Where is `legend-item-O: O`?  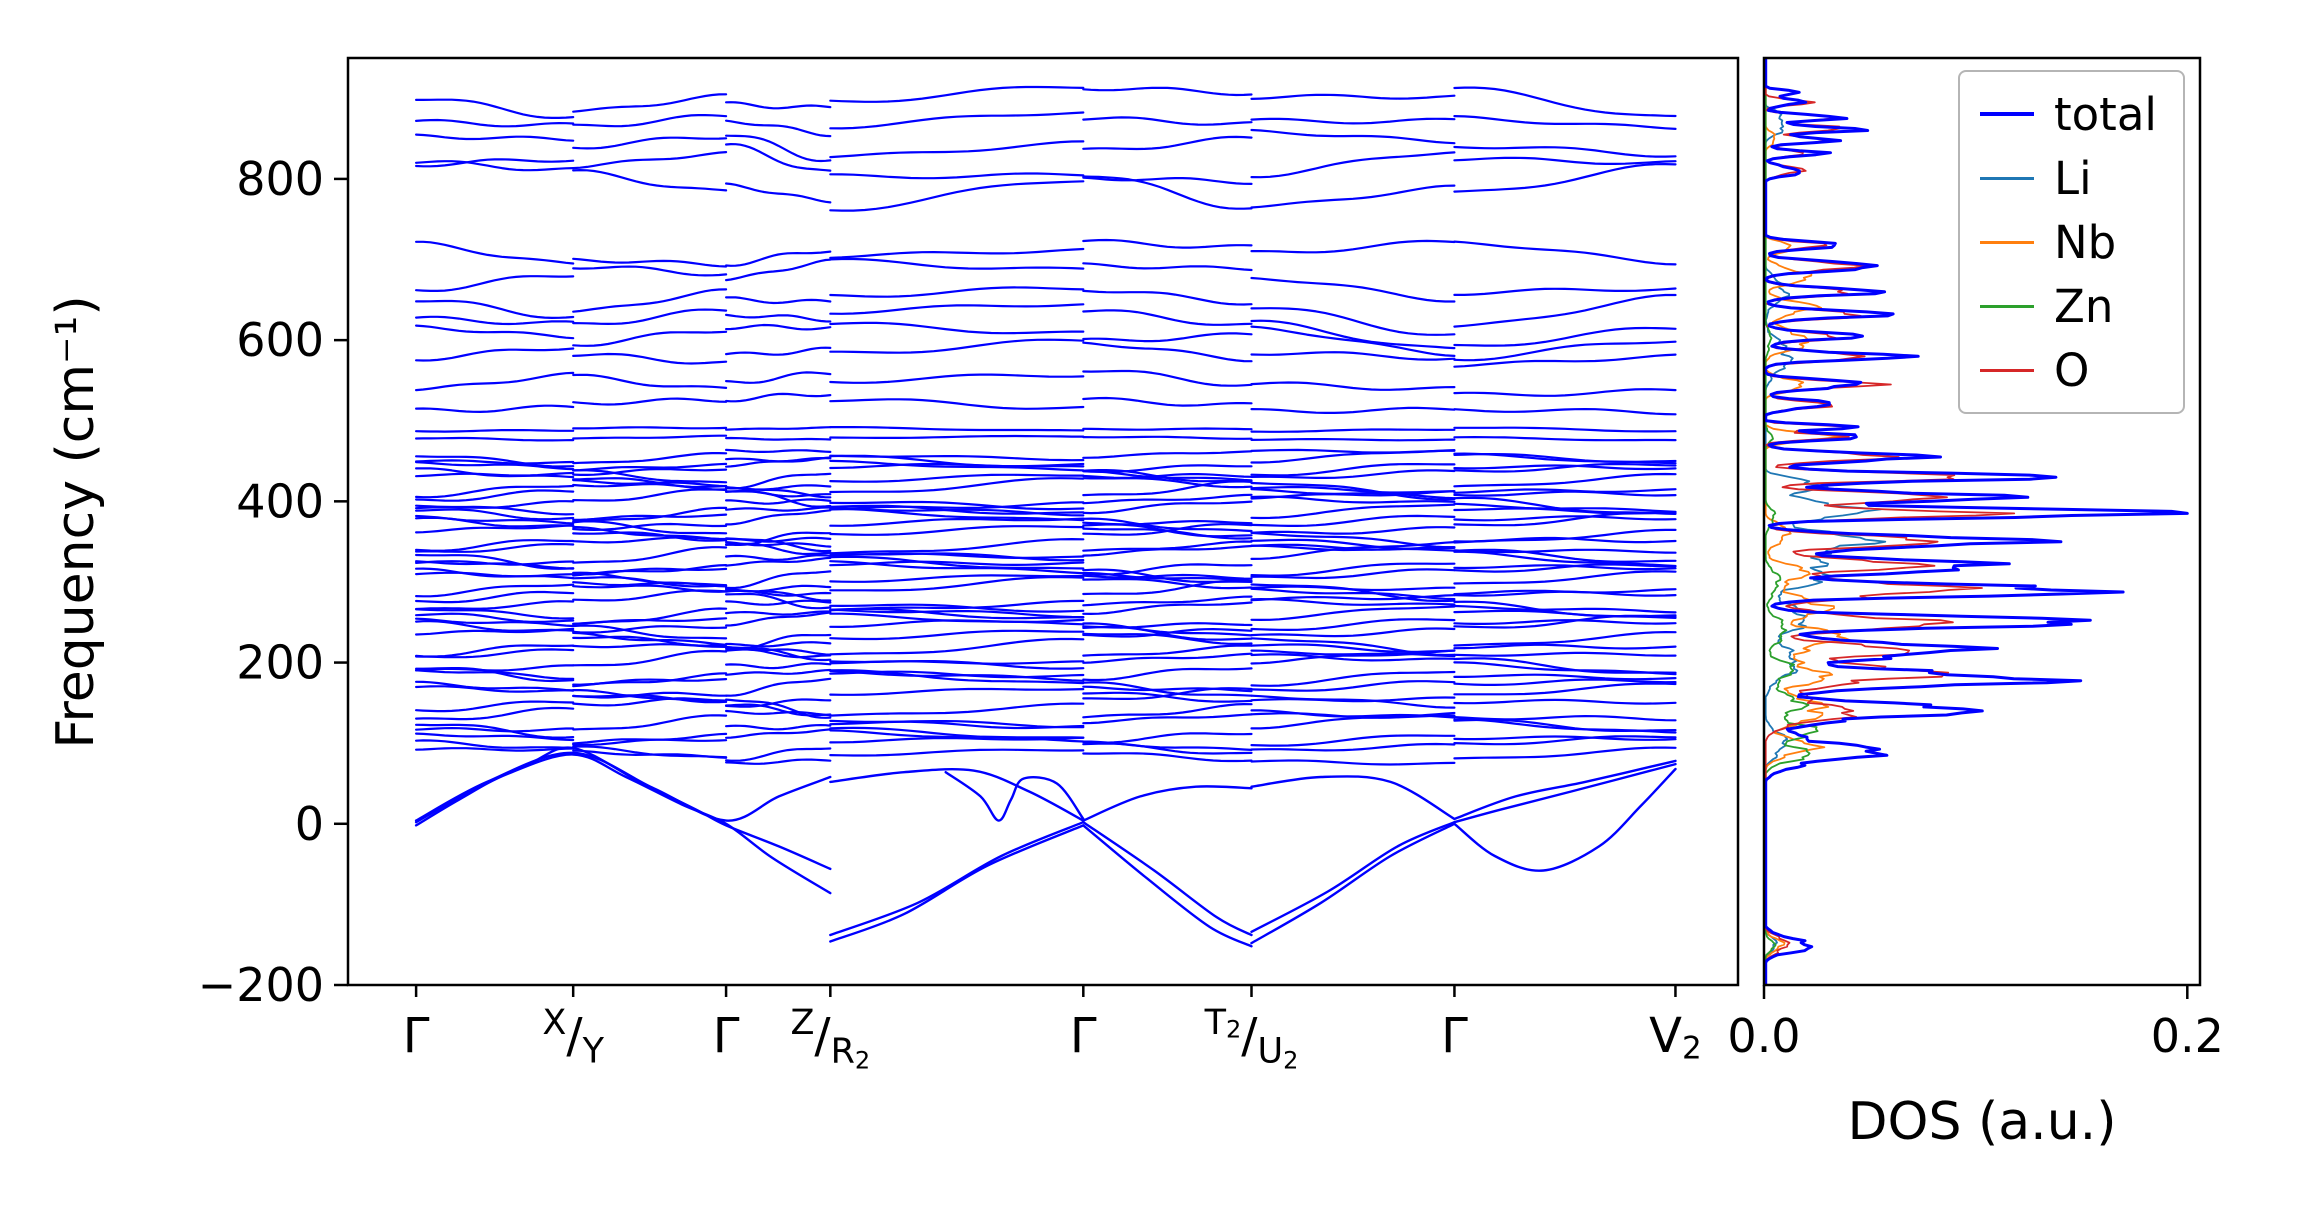
legend-item-O: O is located at coordinates (2068, 370).